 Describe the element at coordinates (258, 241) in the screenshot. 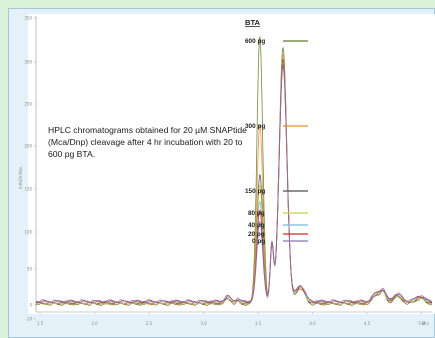

I see `legend-label: 0 pg` at that location.